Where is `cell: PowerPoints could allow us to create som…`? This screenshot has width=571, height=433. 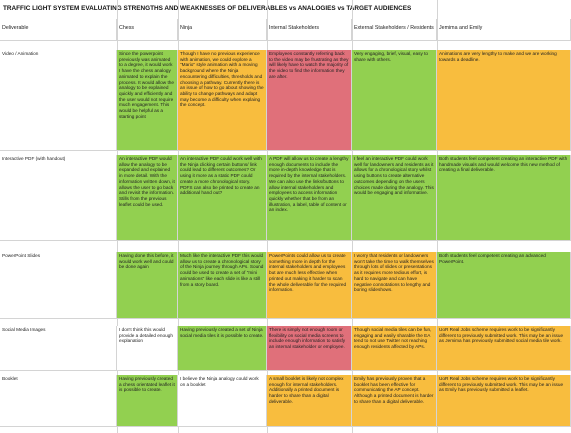 cell: PowerPoints could allow us to create som… is located at coordinates (309, 285).